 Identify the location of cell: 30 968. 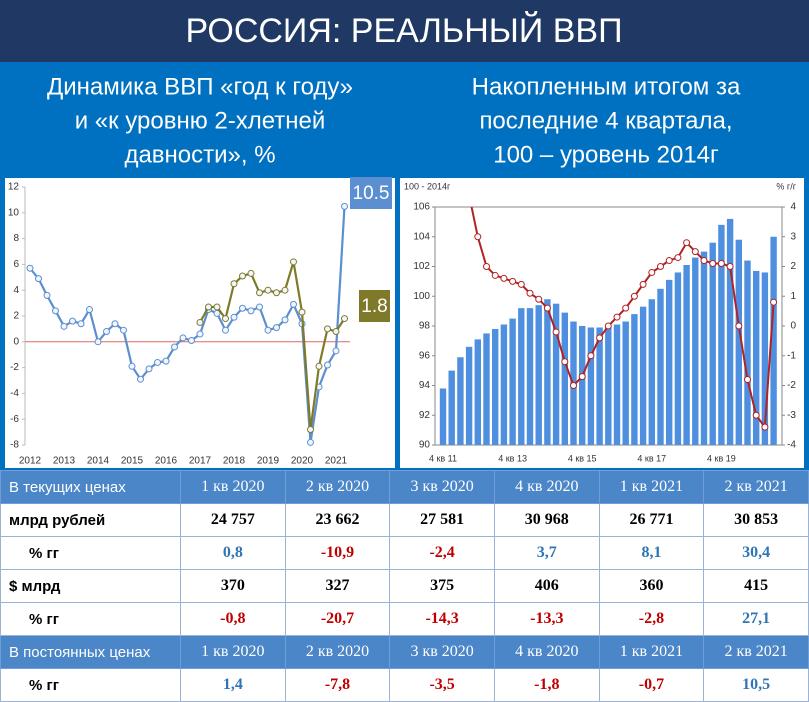
(546, 520).